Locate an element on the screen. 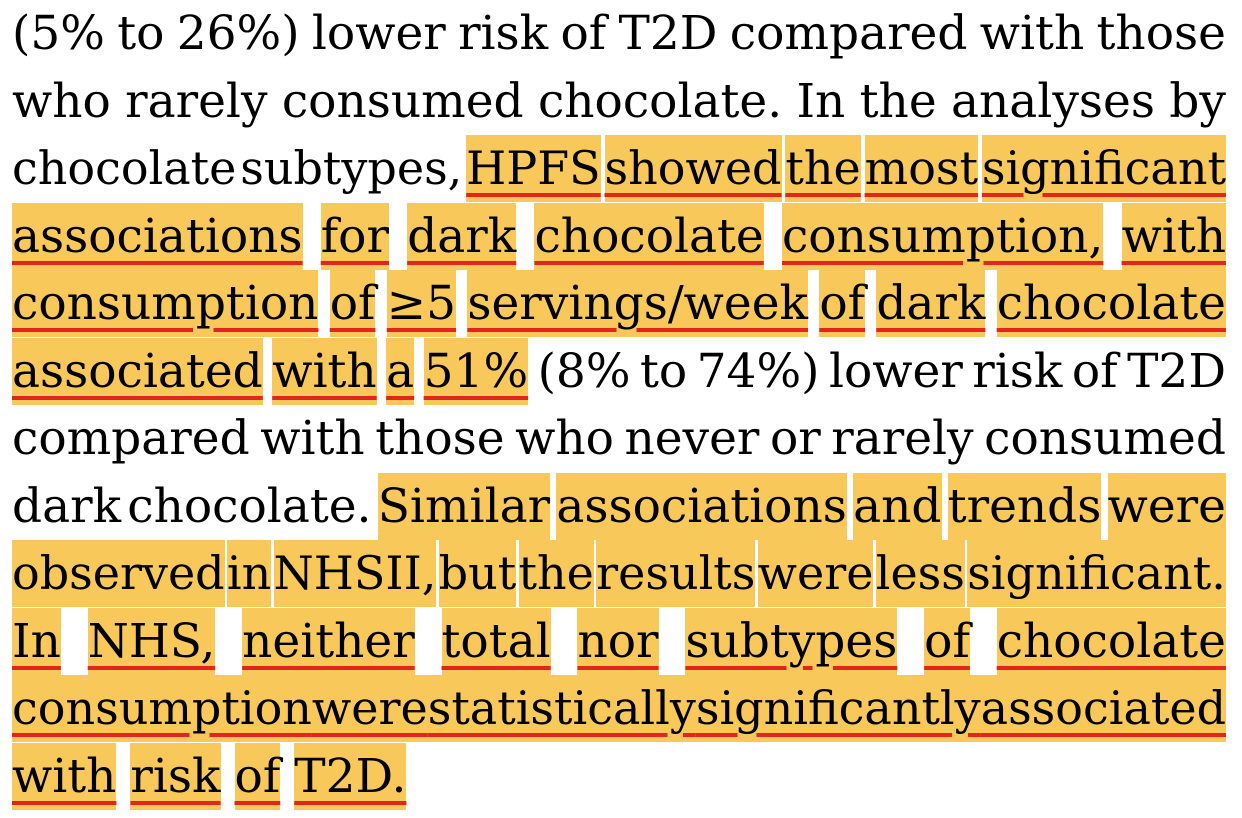  highlighted-word: observed is located at coordinates (118, 573).